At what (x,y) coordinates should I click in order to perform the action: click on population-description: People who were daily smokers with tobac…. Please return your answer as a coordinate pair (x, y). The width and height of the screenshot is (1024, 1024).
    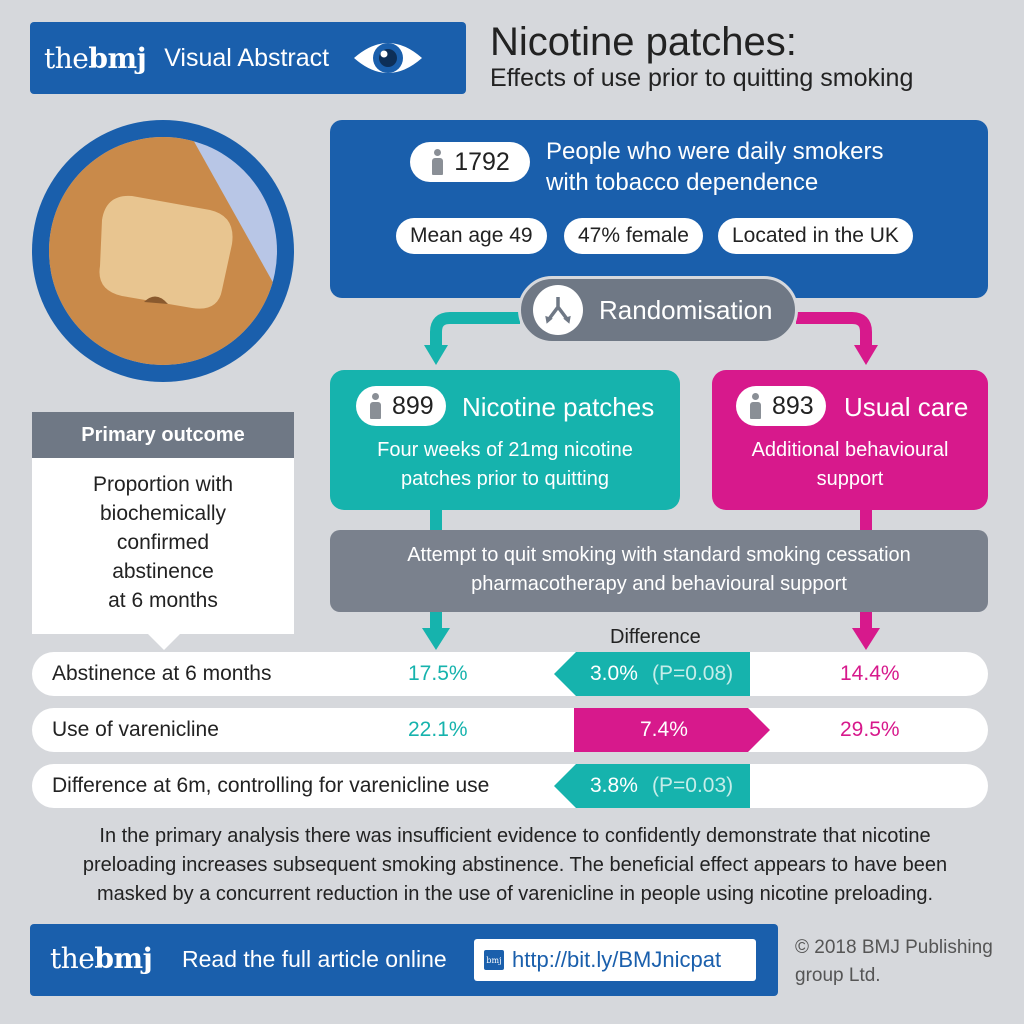
    Looking at the image, I should click on (756, 167).